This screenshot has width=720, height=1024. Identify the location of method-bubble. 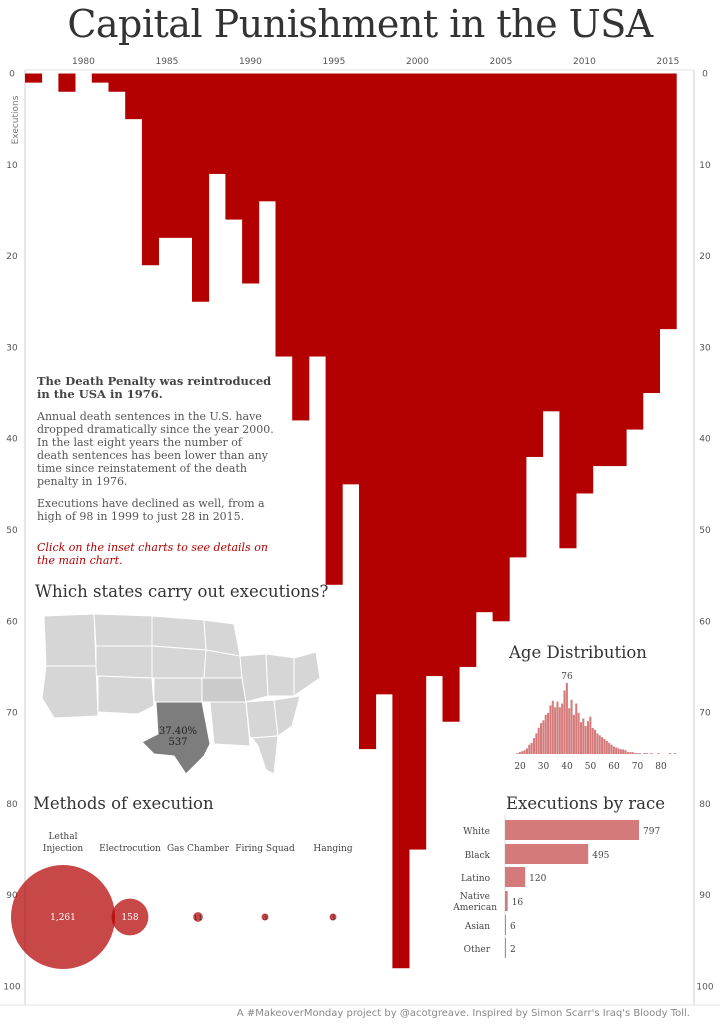
(265, 917).